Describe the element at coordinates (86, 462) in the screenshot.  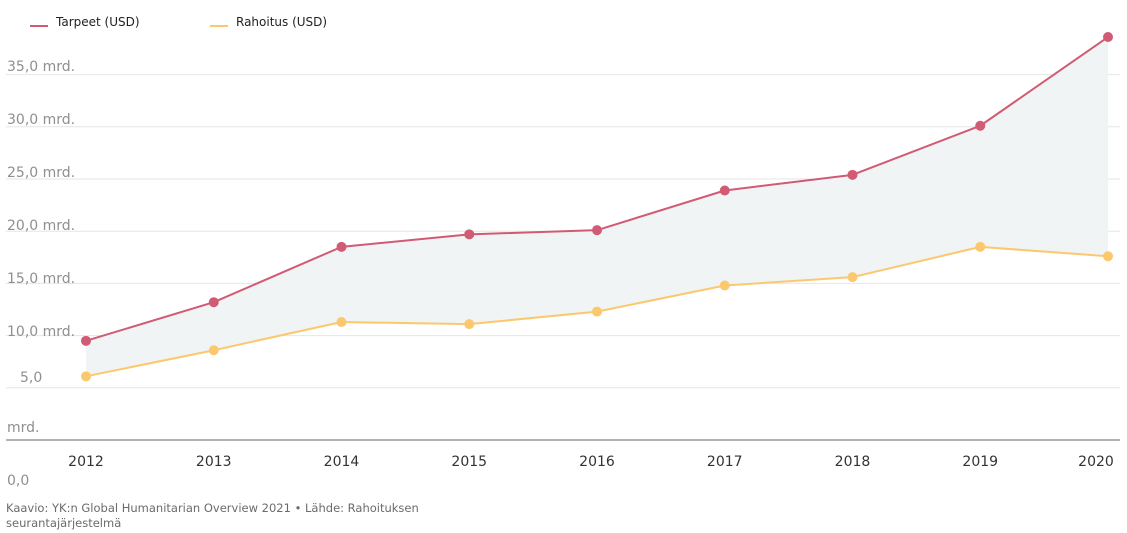
I see `x-tick-label-2012: 2012` at that location.